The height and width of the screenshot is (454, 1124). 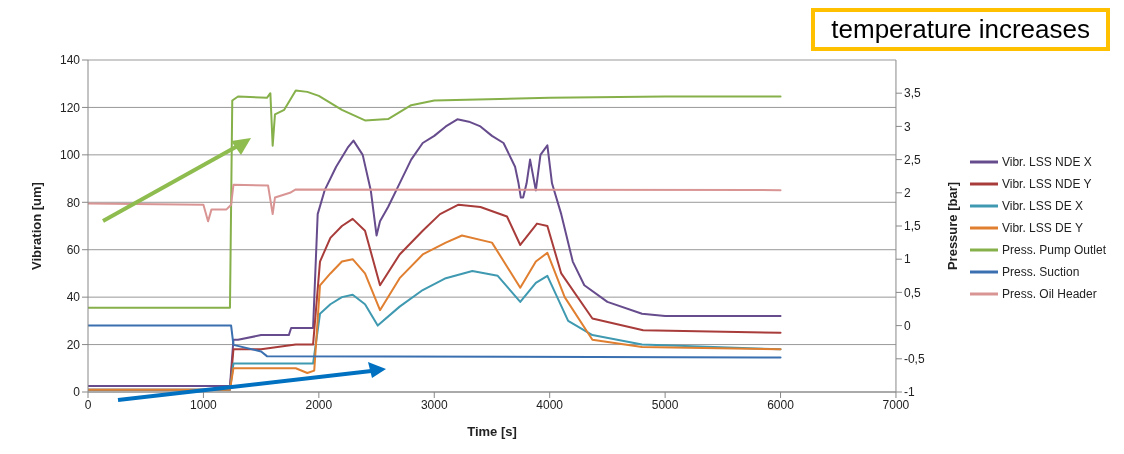 I want to click on y2-tick-label: 3,5, so click(x=912, y=93).